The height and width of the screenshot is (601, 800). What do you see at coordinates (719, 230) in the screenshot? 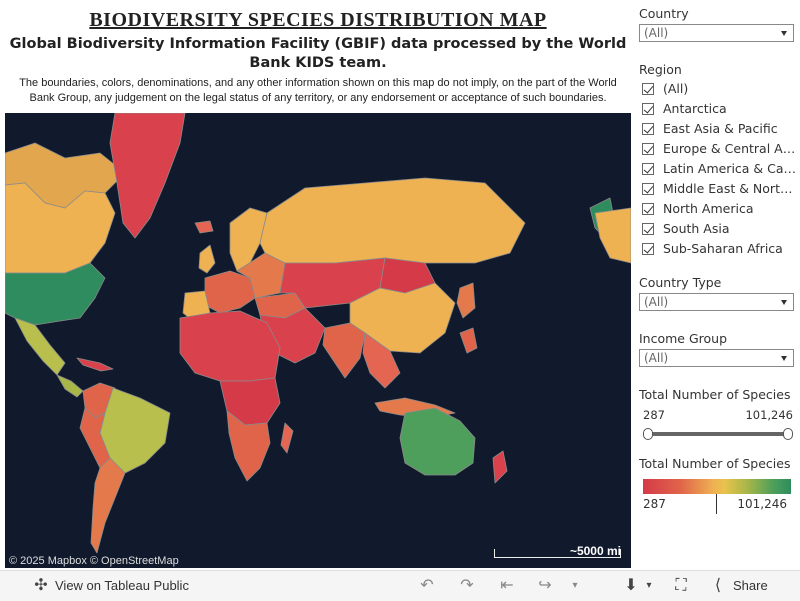
I see `region-checkbox-south-asia: South Asia` at bounding box center [719, 230].